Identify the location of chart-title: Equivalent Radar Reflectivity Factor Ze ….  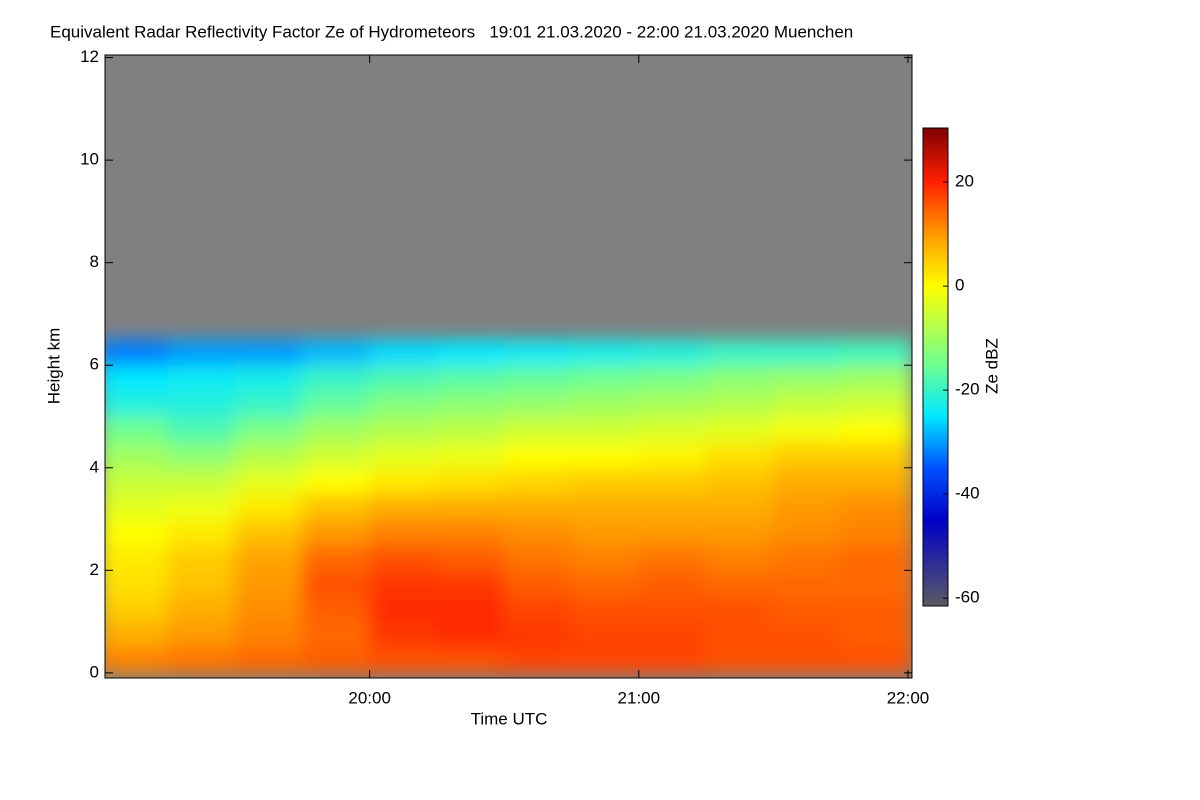
(451, 31).